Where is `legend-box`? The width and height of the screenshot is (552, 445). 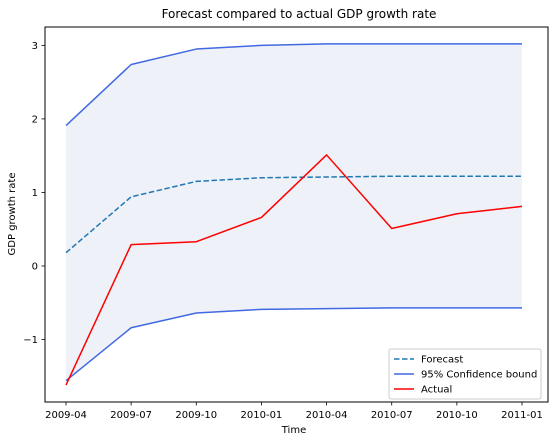
legend-box is located at coordinates (465, 374).